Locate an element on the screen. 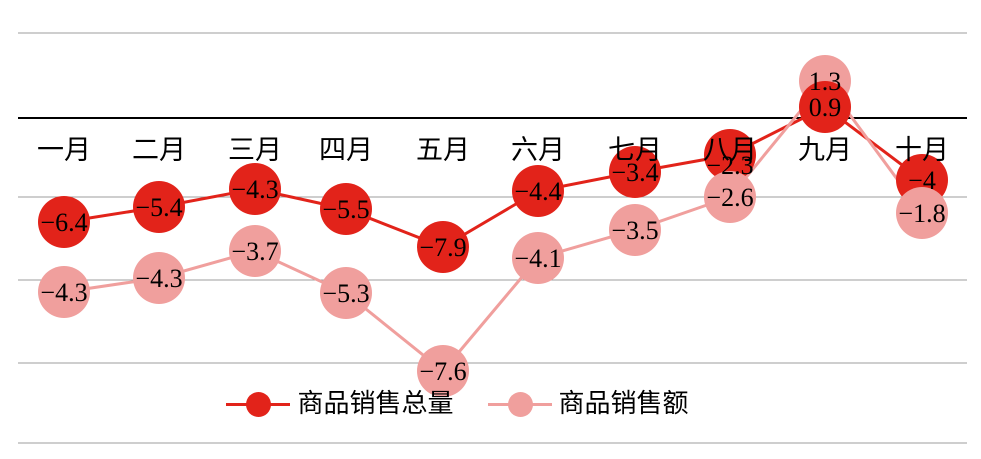  category-label: 六月 is located at coordinates (538, 150).